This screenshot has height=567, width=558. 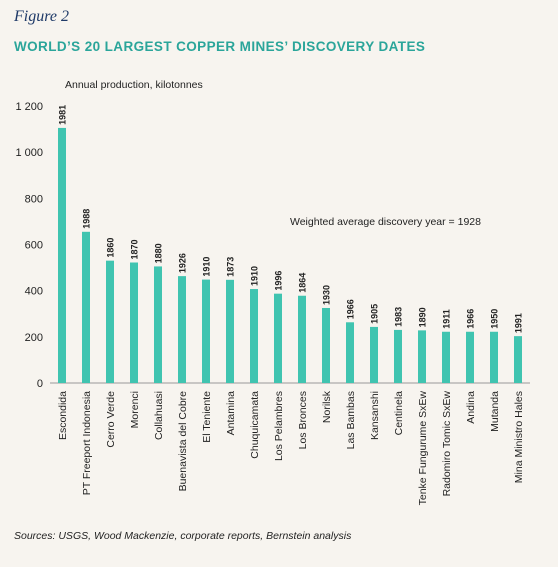 I want to click on category-label: Mina Ministro Hales, so click(x=519, y=437).